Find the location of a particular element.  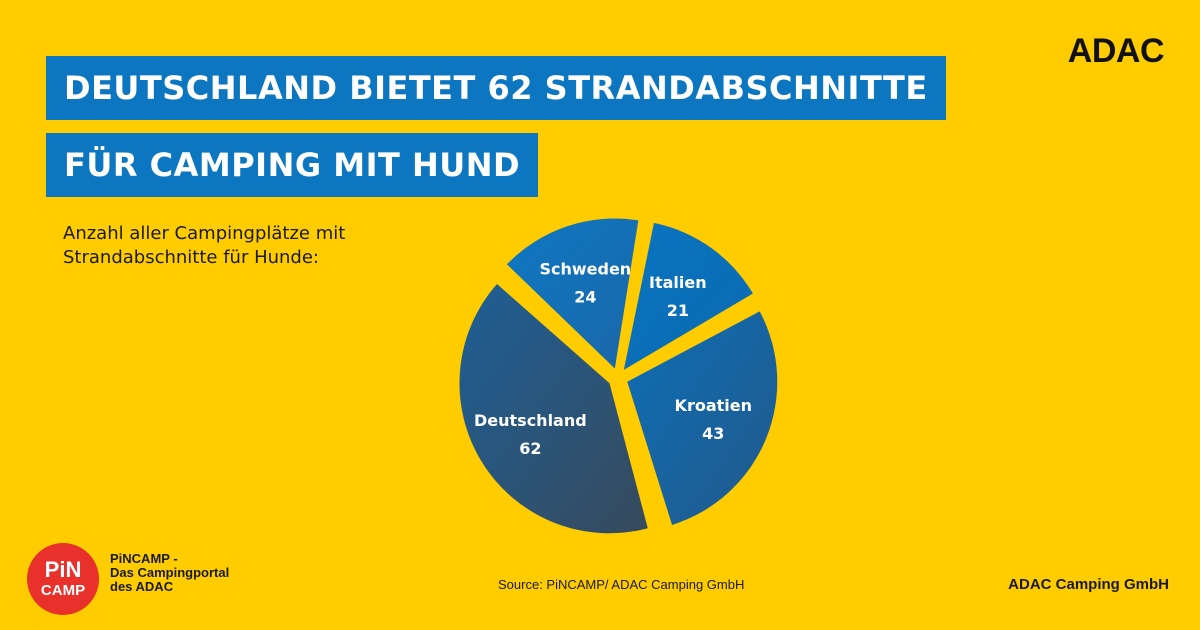

subtitle-line-2: Strandabschnitte für Hunde: is located at coordinates (191, 257).